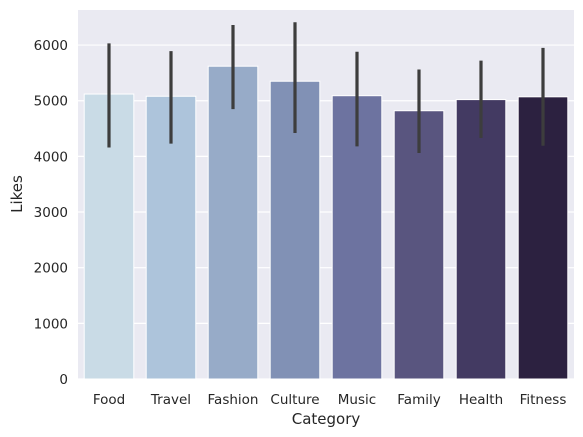 This screenshot has height=437, width=583. Describe the element at coordinates (357, 400) in the screenshot. I see `x-tick-label-music: Music` at that location.